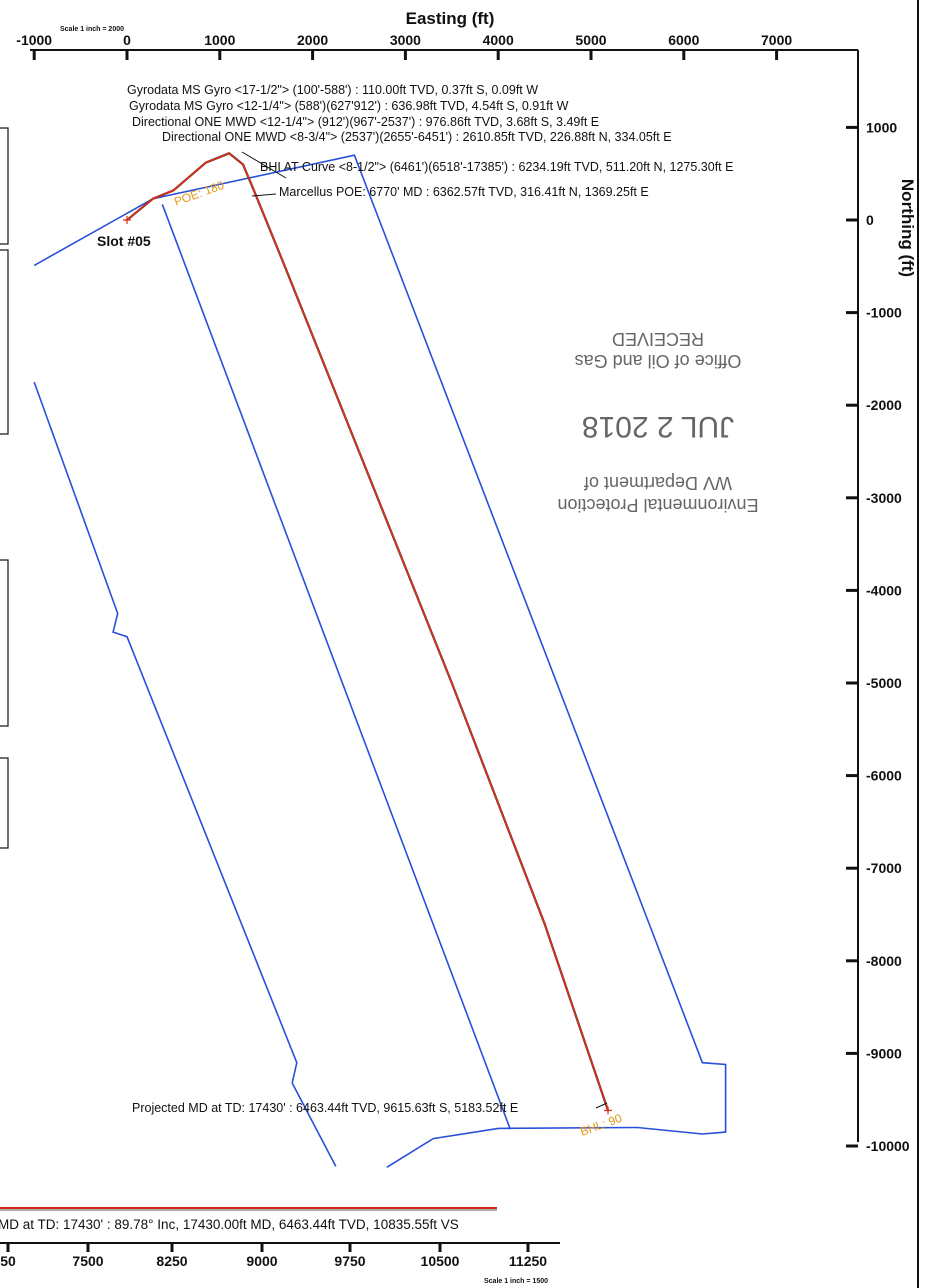 Image resolution: width=925 pixels, height=1288 pixels. What do you see at coordinates (881, 127) in the screenshot?
I see `y-tick-label: 1000` at bounding box center [881, 127].